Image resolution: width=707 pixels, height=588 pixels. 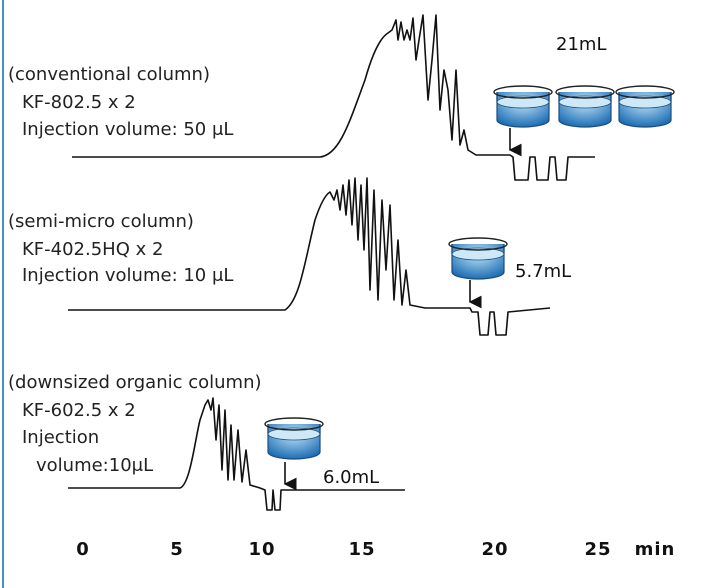 I want to click on x-tick-label: 5, so click(x=177, y=549).